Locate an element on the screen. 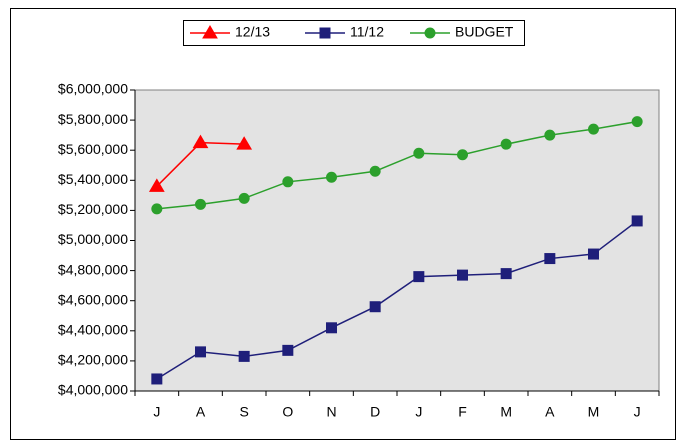 The width and height of the screenshot is (686, 448). x-tick-label: S is located at coordinates (243, 412).